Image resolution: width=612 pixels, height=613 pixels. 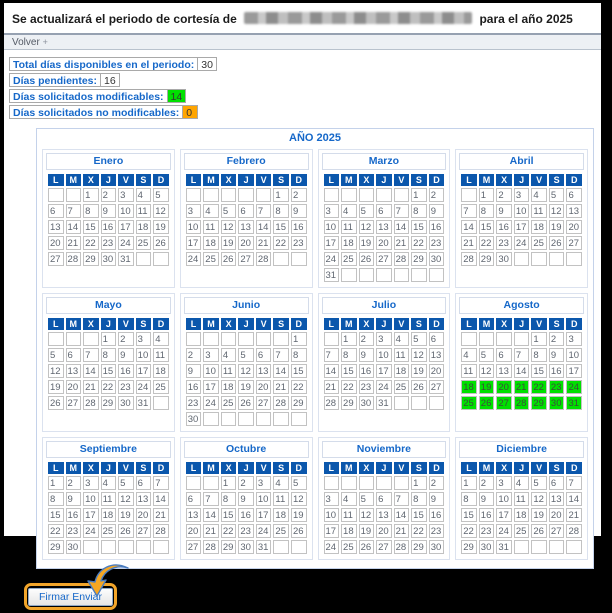 I want to click on day-cell: 26, so click(x=366, y=259).